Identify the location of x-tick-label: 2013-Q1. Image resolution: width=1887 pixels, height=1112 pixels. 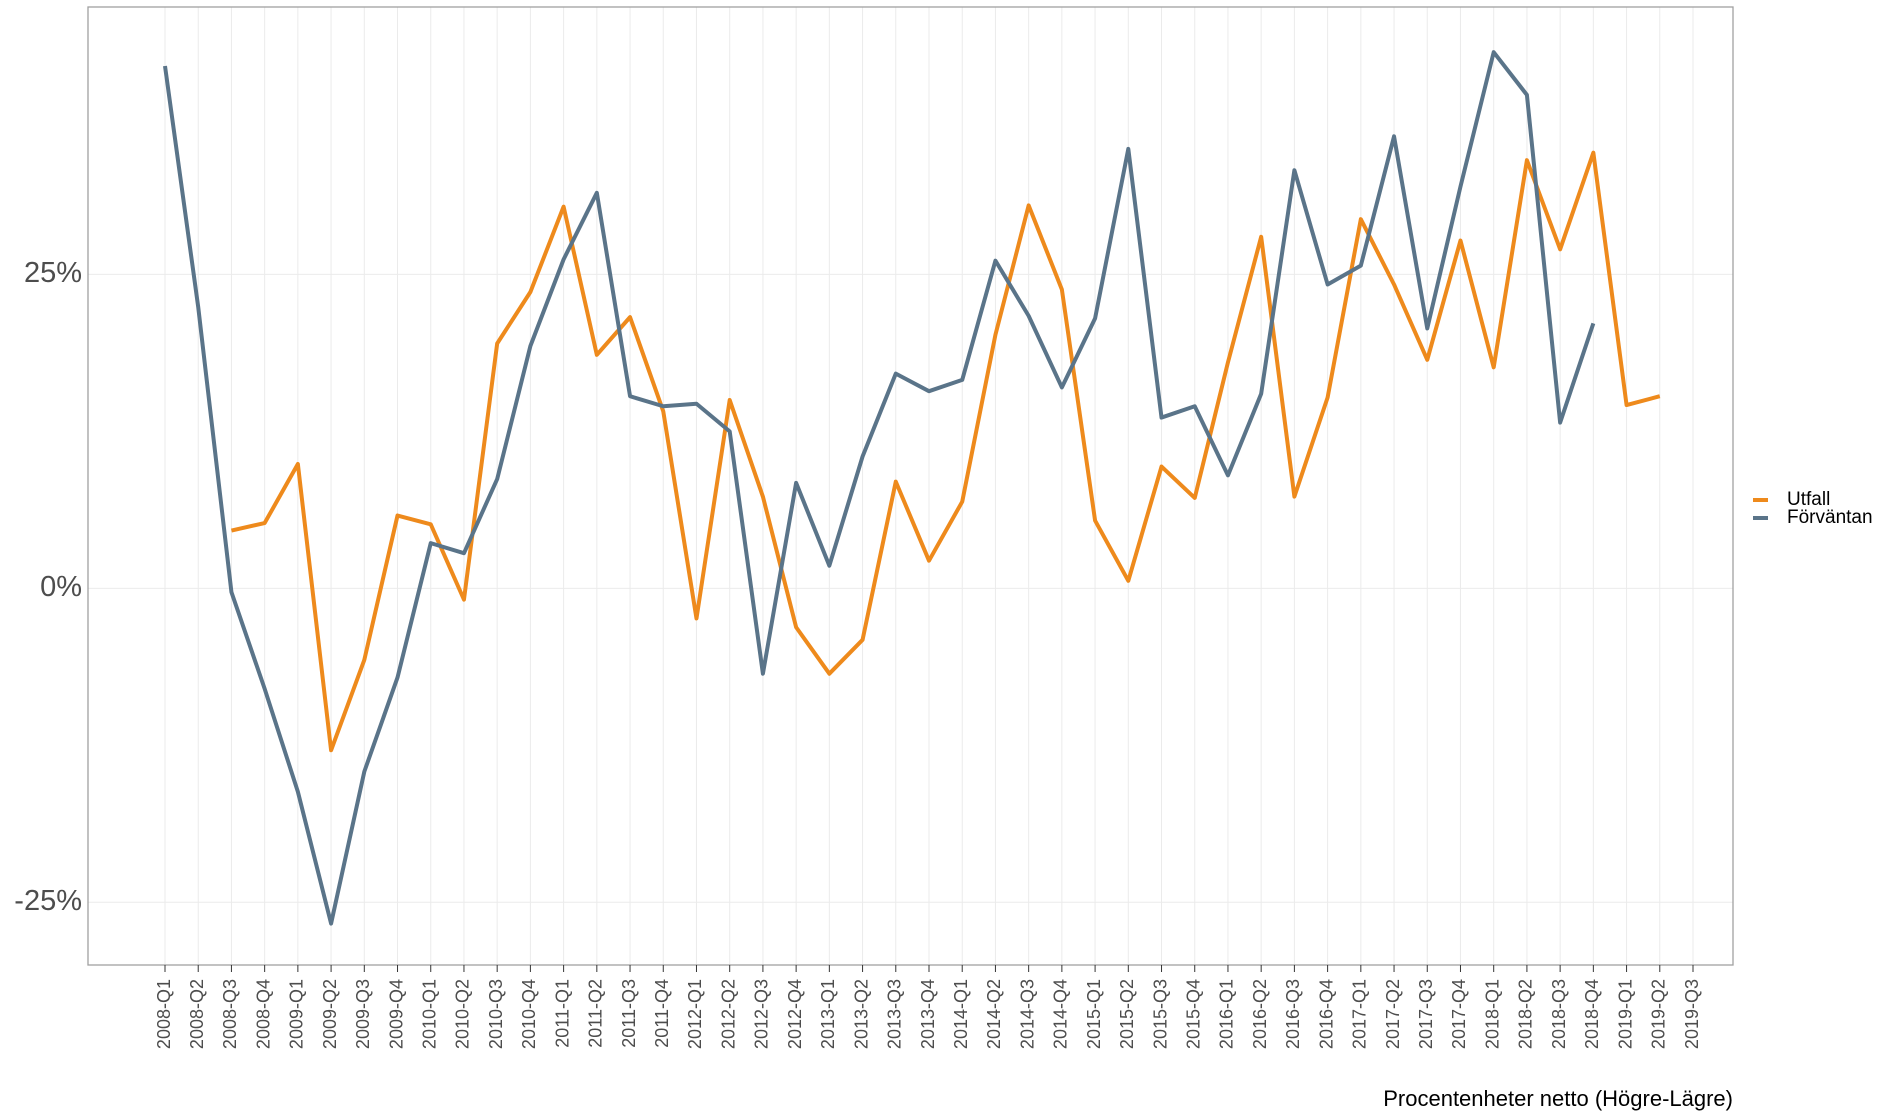
(828, 1014).